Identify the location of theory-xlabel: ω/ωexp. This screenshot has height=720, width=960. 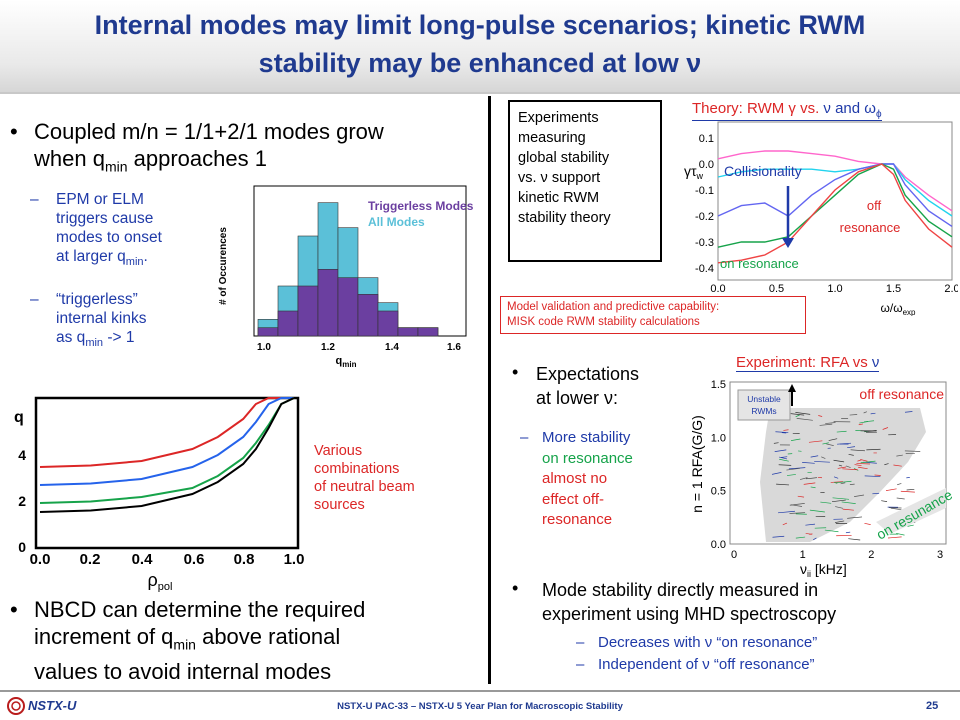
(899, 308).